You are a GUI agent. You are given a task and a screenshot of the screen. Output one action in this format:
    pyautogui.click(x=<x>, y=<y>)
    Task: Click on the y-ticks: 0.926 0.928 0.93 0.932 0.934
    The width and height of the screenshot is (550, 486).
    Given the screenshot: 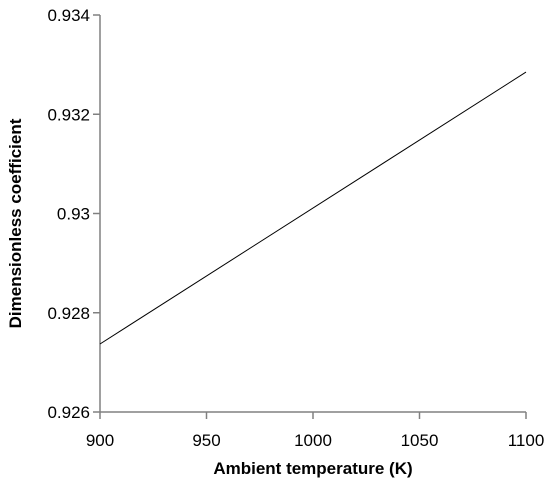 What is the action you would take?
    pyautogui.click(x=73, y=214)
    